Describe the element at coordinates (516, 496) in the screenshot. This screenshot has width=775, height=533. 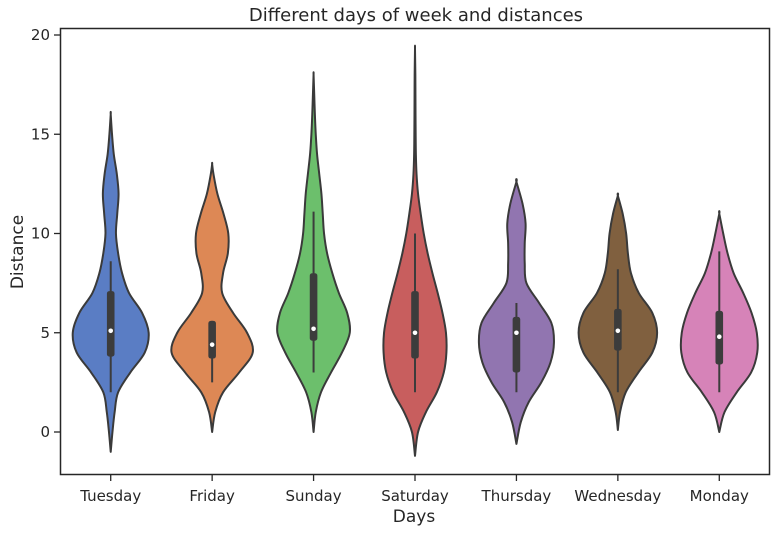
I see `x-tick-label: Thursday` at that location.